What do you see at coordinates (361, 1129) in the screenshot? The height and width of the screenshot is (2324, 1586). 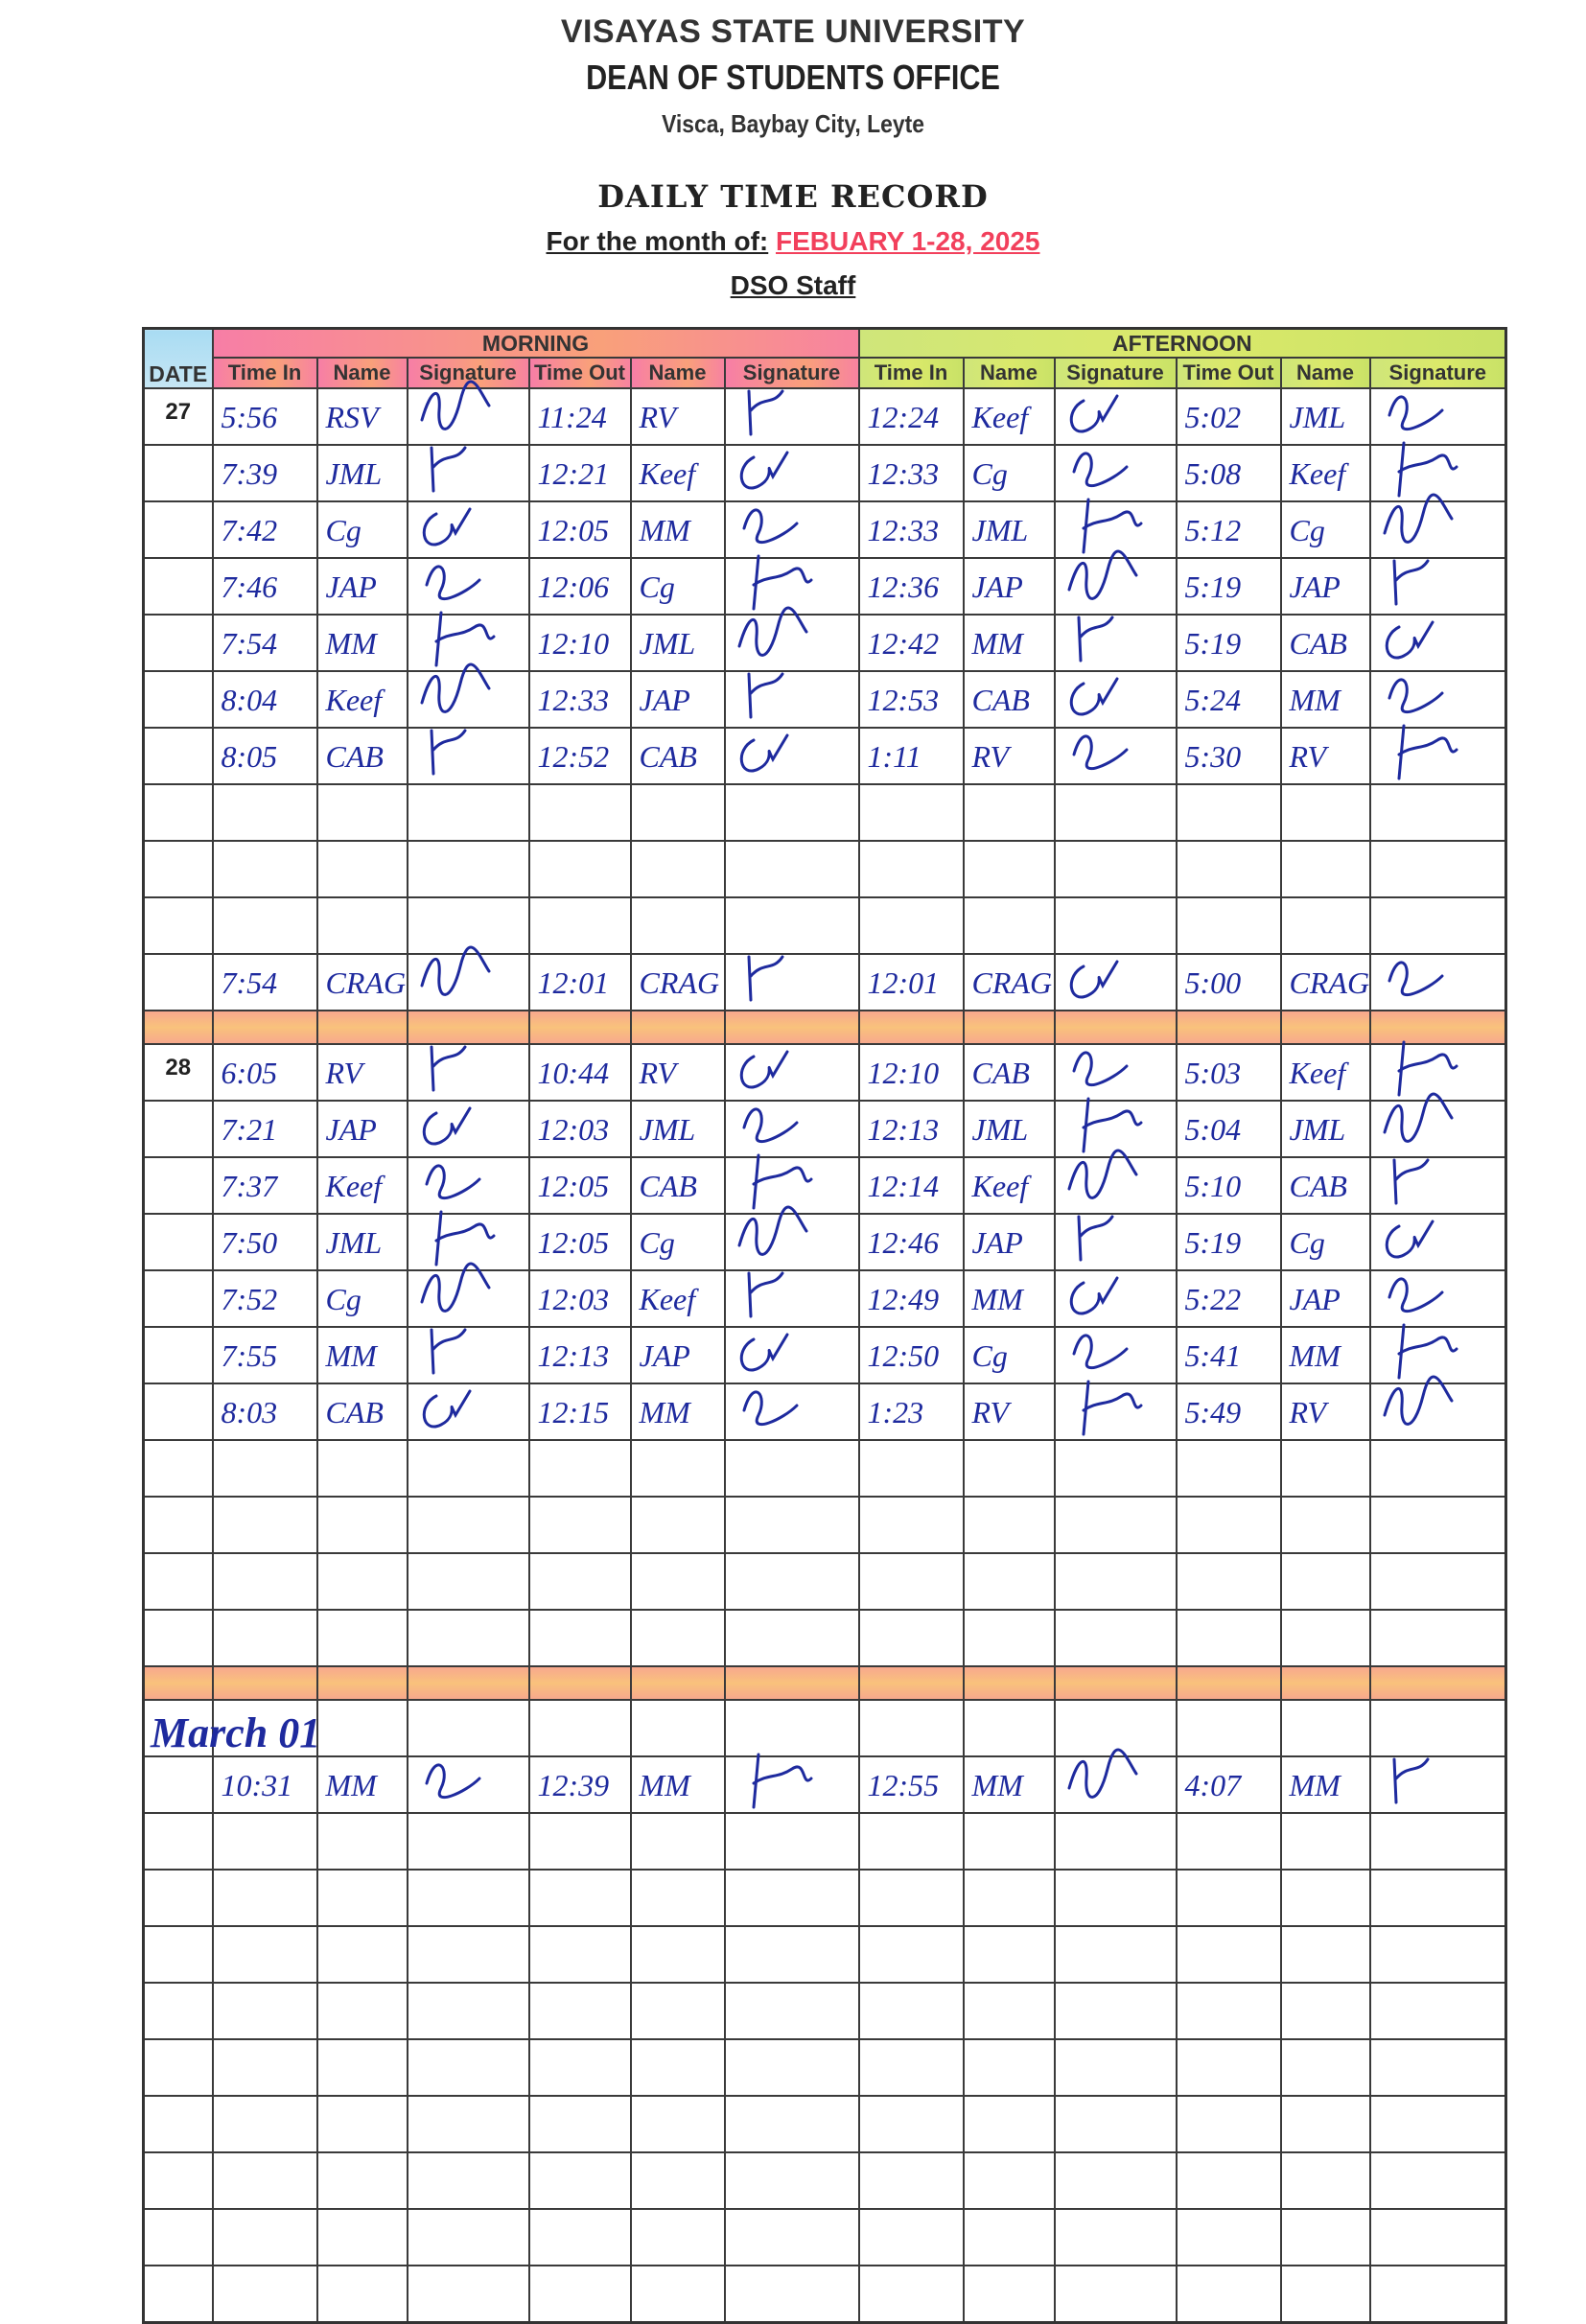 I see `name-cell: JAP` at bounding box center [361, 1129].